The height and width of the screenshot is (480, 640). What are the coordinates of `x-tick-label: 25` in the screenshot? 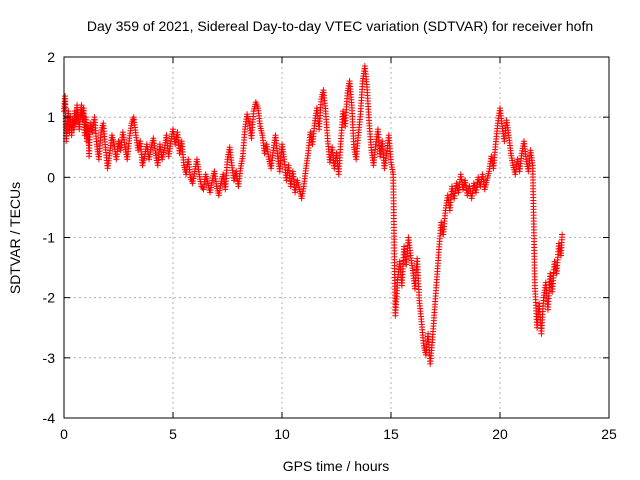 It's located at (609, 434).